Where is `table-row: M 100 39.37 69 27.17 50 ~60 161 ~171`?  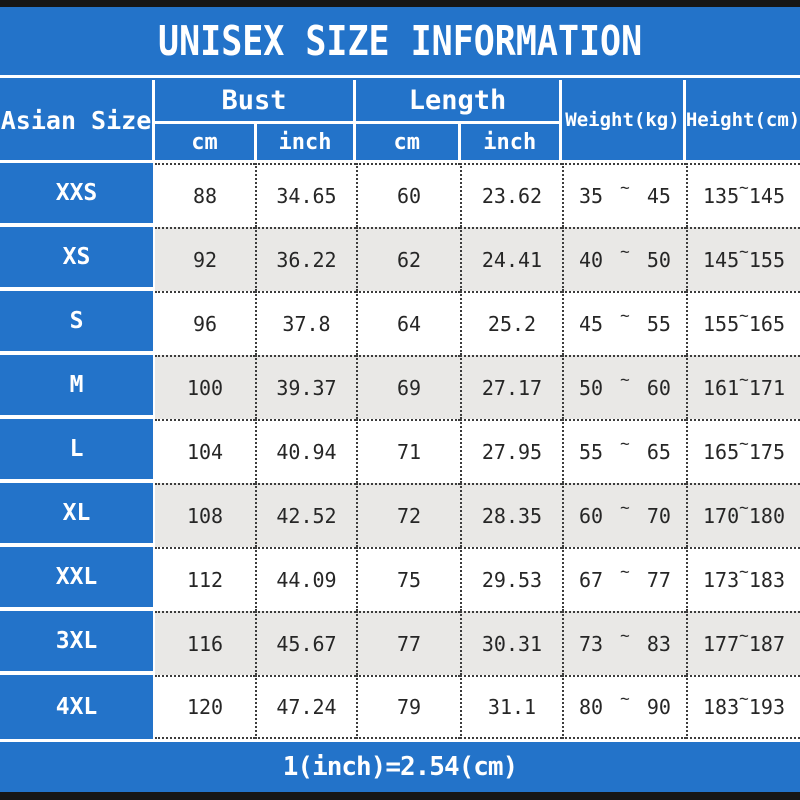
table-row: M 100 39.37 69 27.17 50 ~60 161 ~171 is located at coordinates (400, 387).